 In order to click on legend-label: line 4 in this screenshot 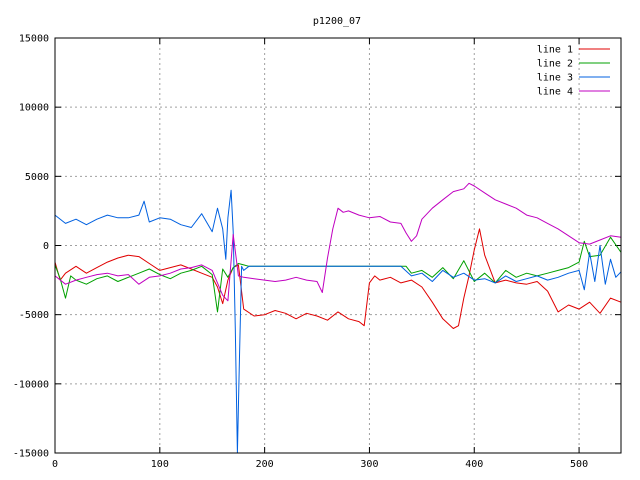, I will do `click(555, 92)`.